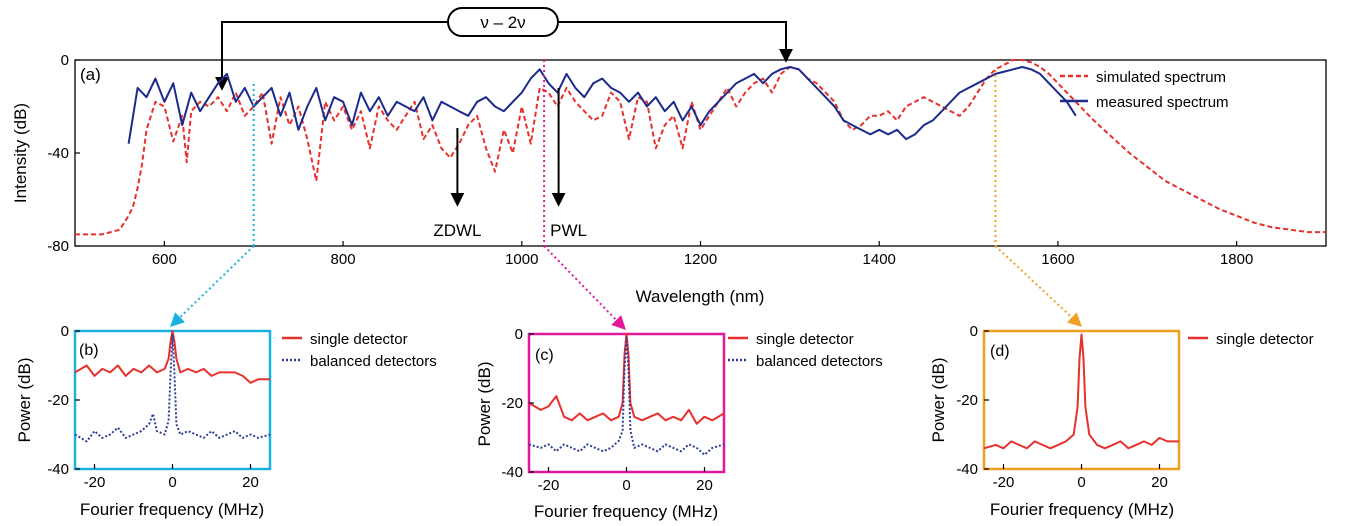 This screenshot has height=526, width=1348. What do you see at coordinates (164, 259) in the screenshot?
I see `panel-a-xtick-label-0: 600` at bounding box center [164, 259].